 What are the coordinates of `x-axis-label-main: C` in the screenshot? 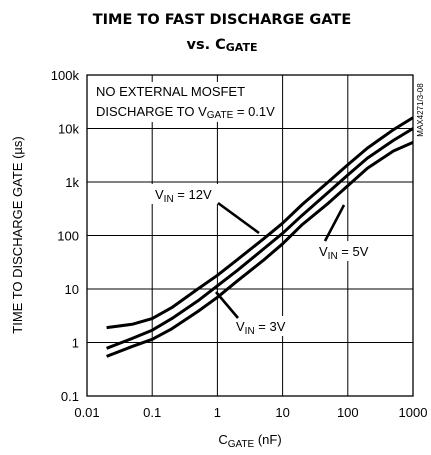 It's located at (222, 439).